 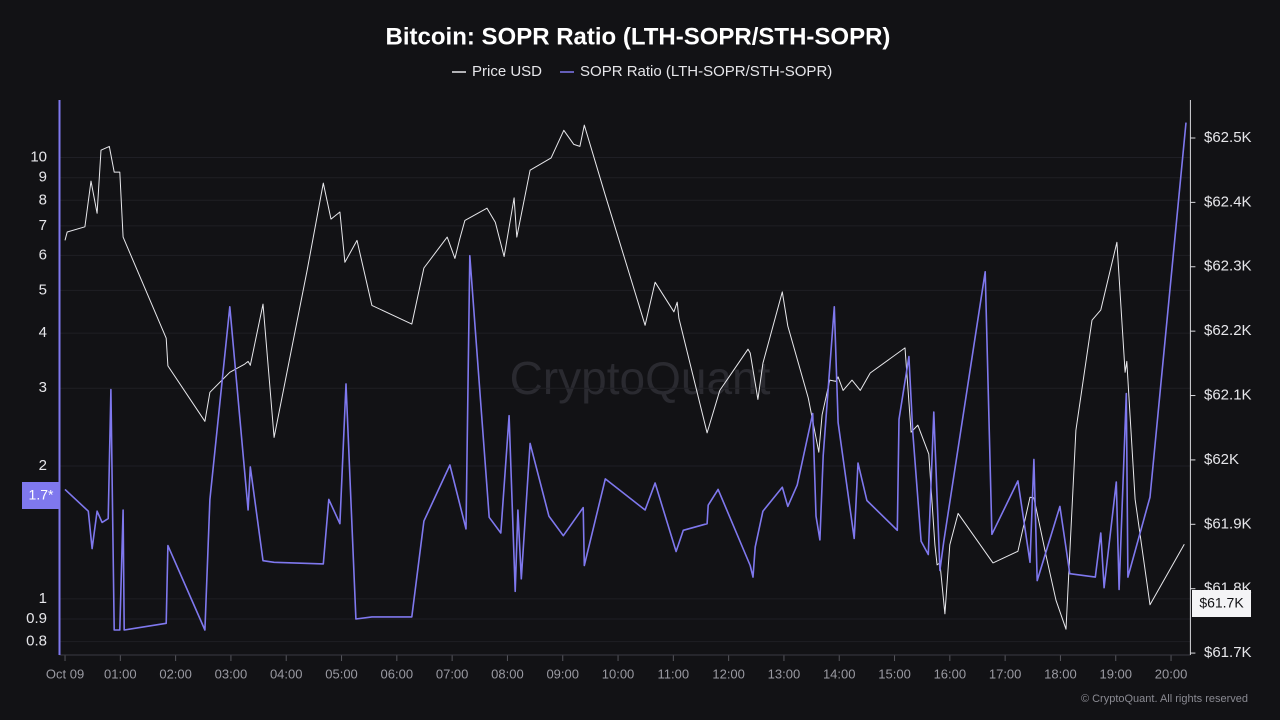 What do you see at coordinates (640, 378) in the screenshot?
I see `watermark: CryptoQuant` at bounding box center [640, 378].